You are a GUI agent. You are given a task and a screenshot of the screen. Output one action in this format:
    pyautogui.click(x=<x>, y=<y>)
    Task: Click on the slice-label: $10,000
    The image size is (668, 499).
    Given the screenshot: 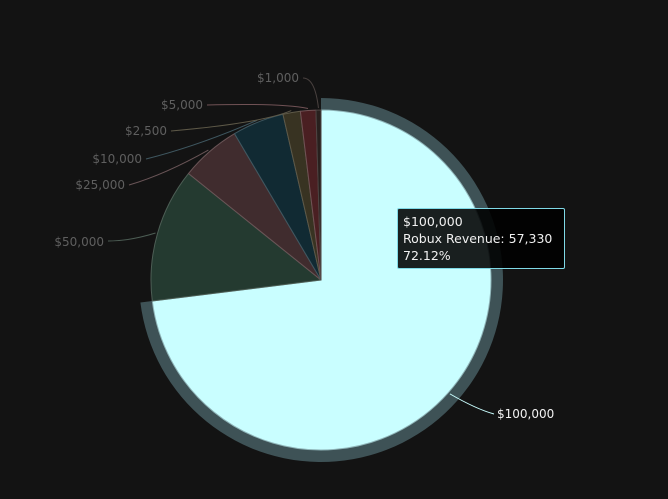 What is the action you would take?
    pyautogui.click(x=117, y=159)
    